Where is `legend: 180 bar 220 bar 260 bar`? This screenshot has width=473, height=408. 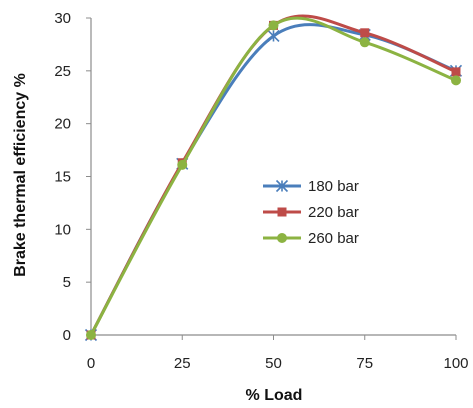
legend: 180 bar 220 bar 260 bar is located at coordinates (311, 212).